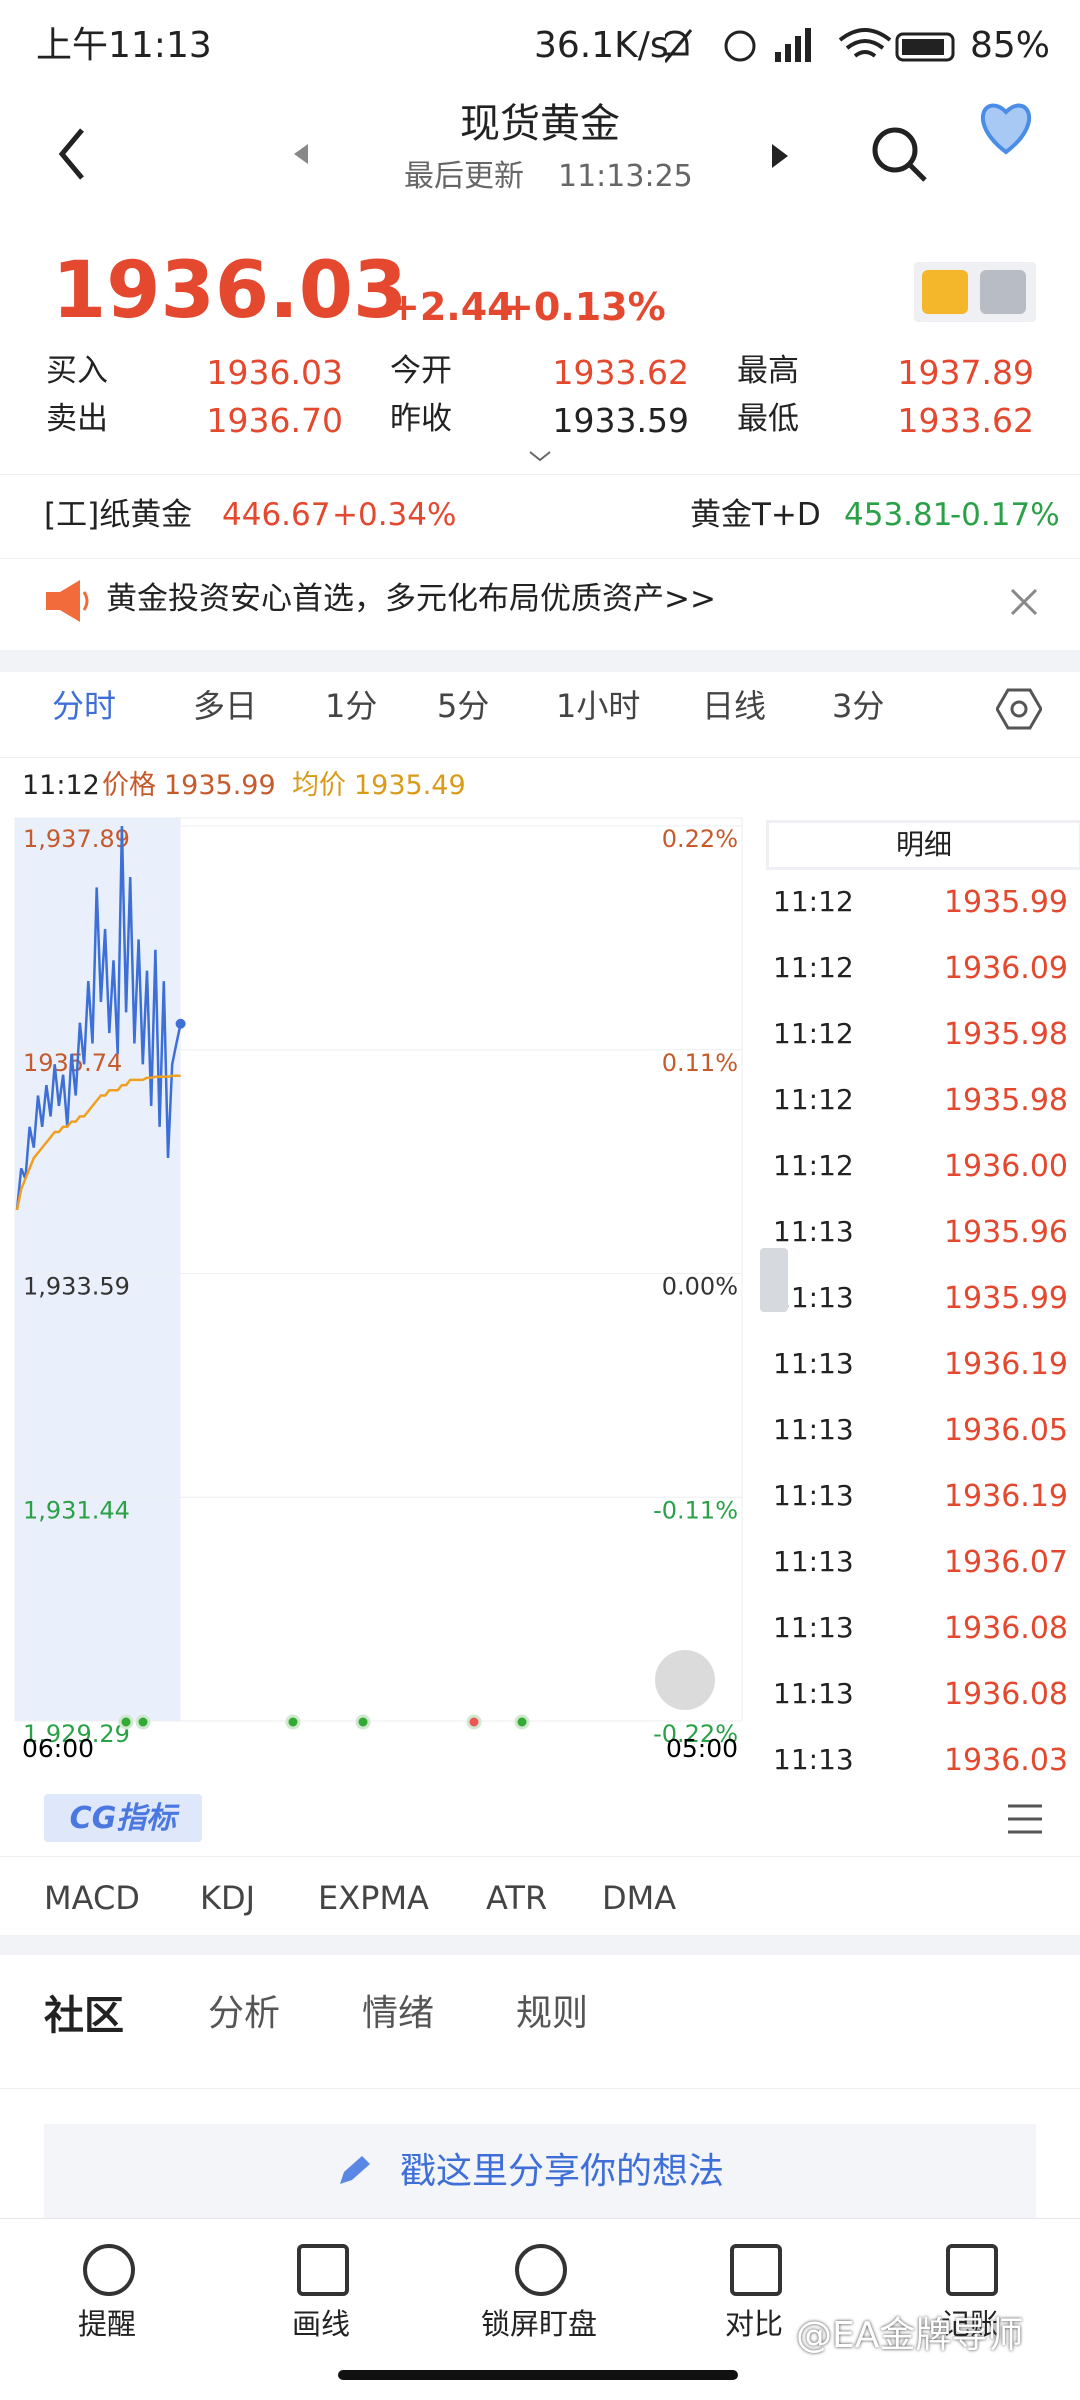  I want to click on nav-label: 提醒, so click(106, 2324).